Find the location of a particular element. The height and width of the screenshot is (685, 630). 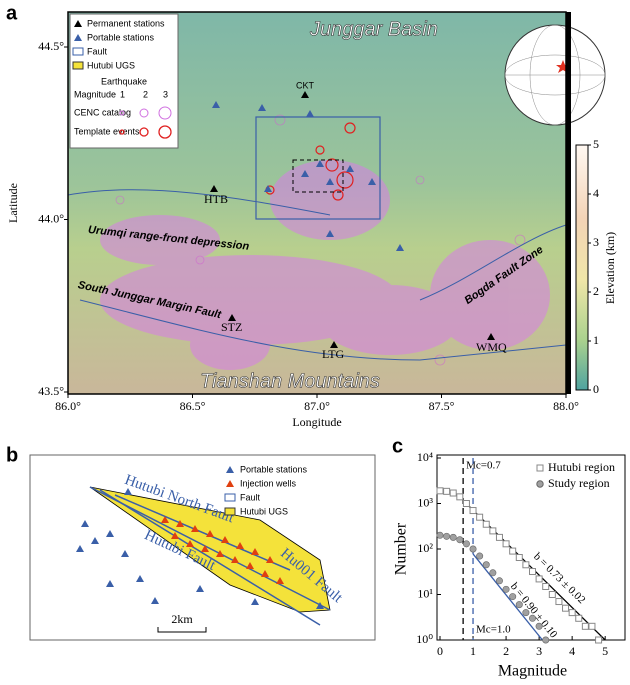

legend-text: Hutubi region is located at coordinates (581, 467).